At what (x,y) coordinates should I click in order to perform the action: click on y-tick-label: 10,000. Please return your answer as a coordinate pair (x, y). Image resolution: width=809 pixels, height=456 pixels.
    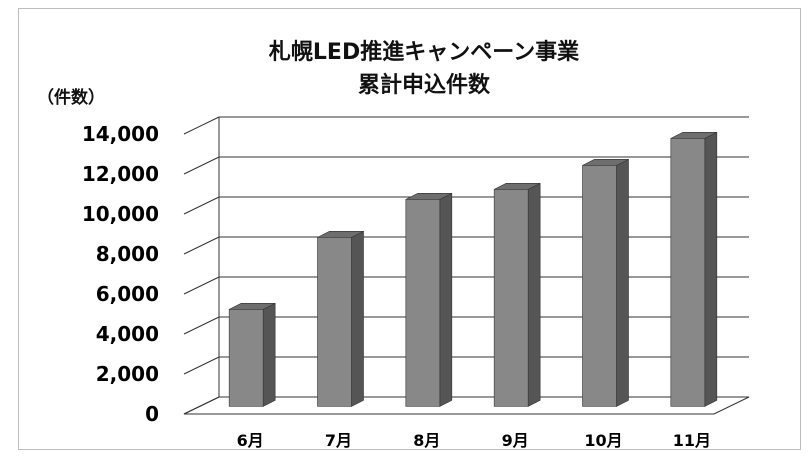
    Looking at the image, I should click on (120, 214).